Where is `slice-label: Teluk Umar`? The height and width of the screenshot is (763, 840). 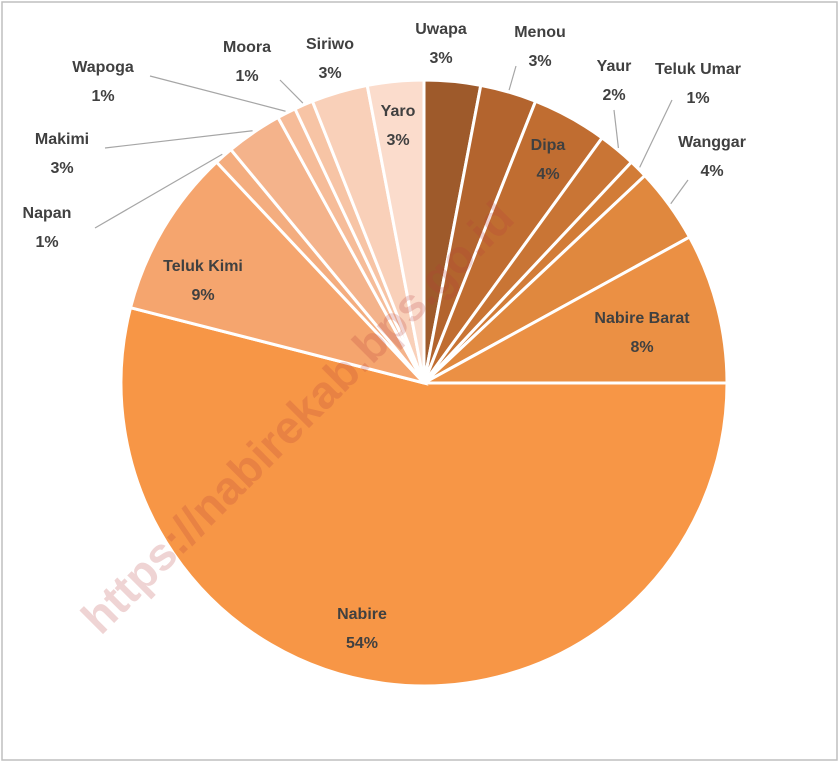
slice-label: Teluk Umar is located at coordinates (698, 69).